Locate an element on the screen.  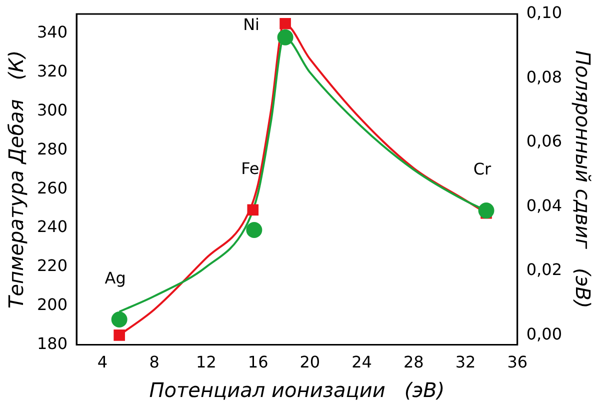
annotation: Ag is located at coordinates (115, 278).